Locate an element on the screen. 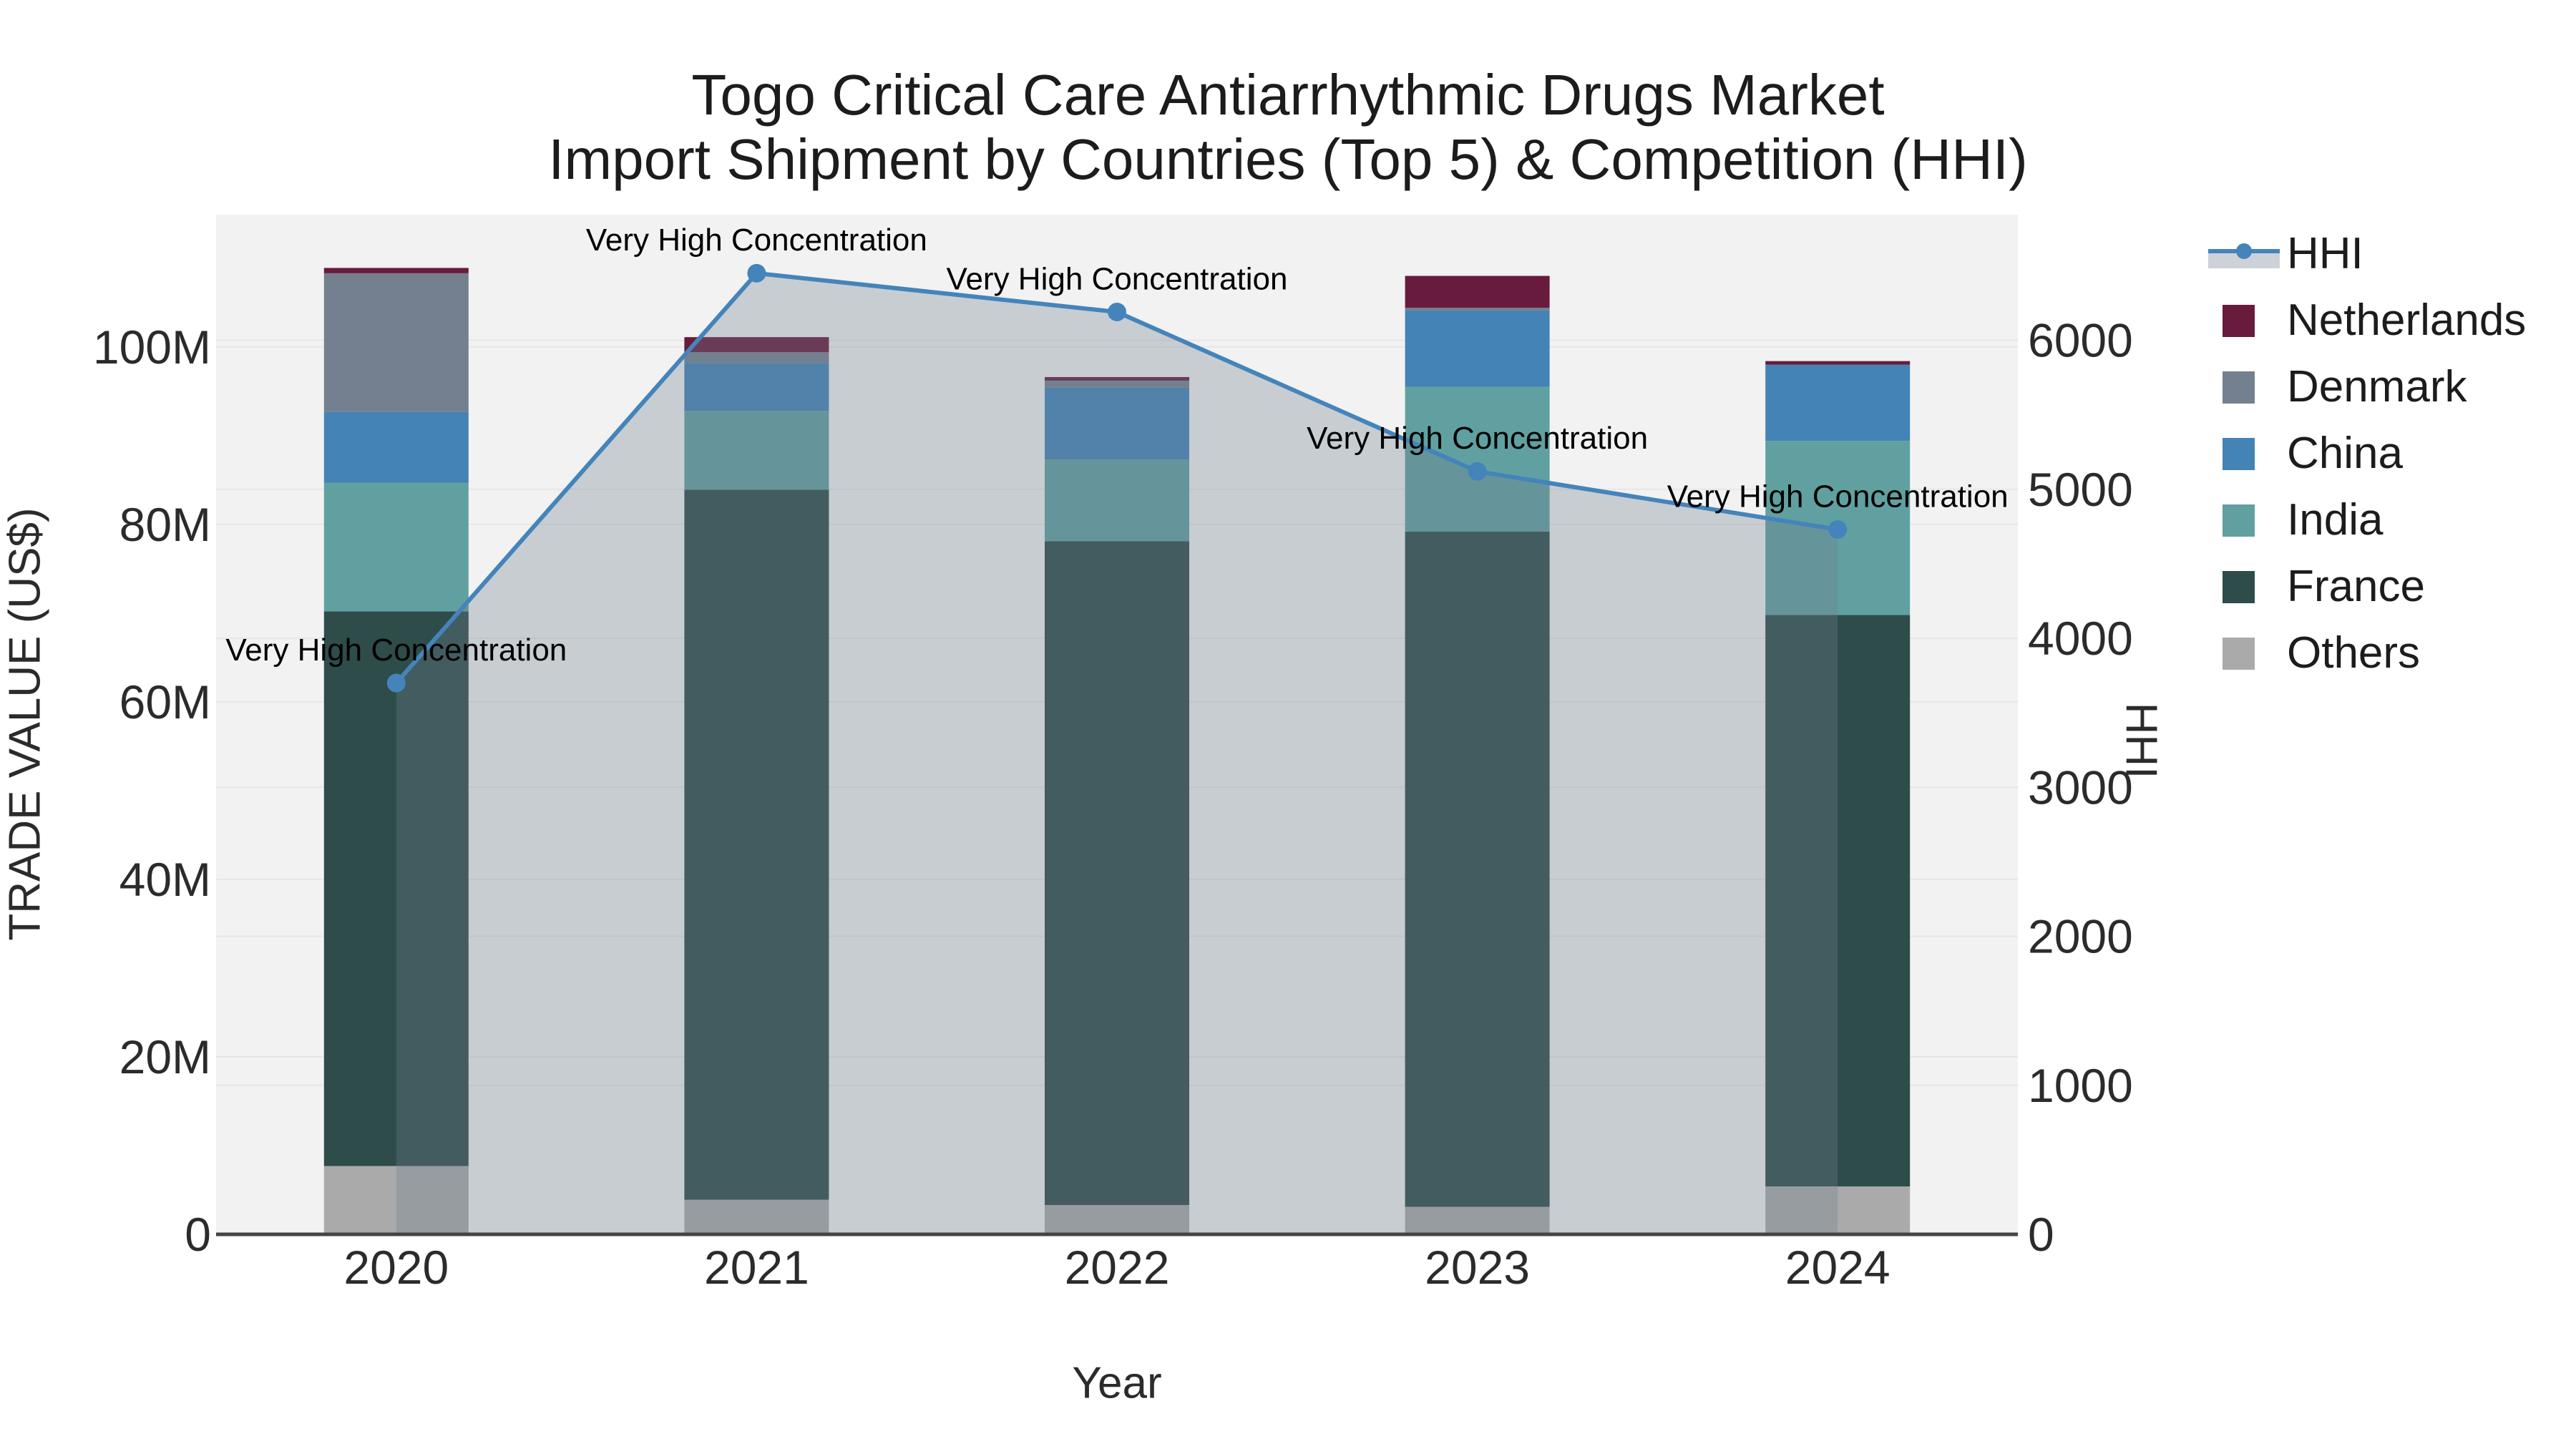 The image size is (2576, 1449). france-swatch-icon is located at coordinates (2247, 587).